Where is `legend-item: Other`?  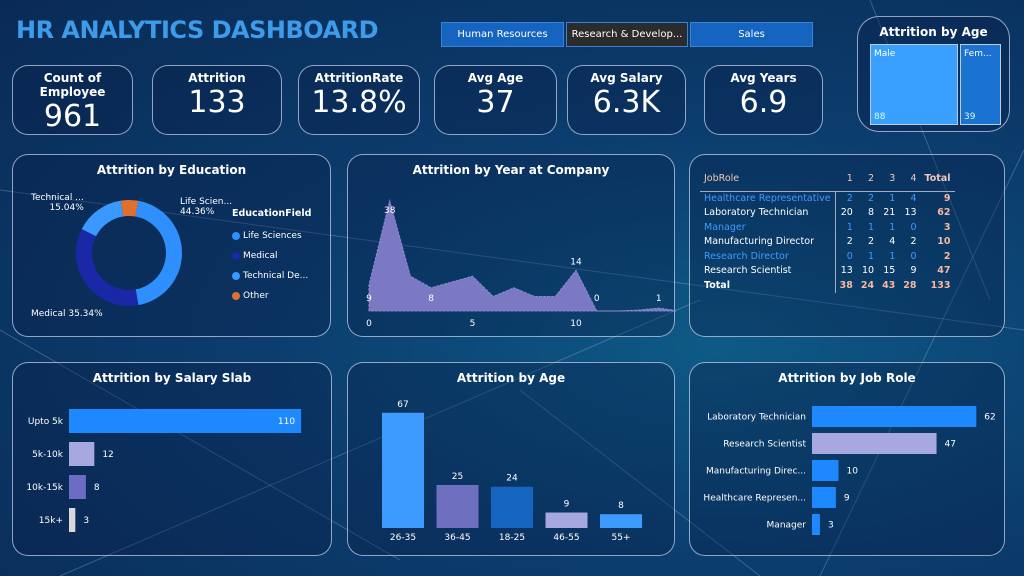
legend-item: Other is located at coordinates (270, 296).